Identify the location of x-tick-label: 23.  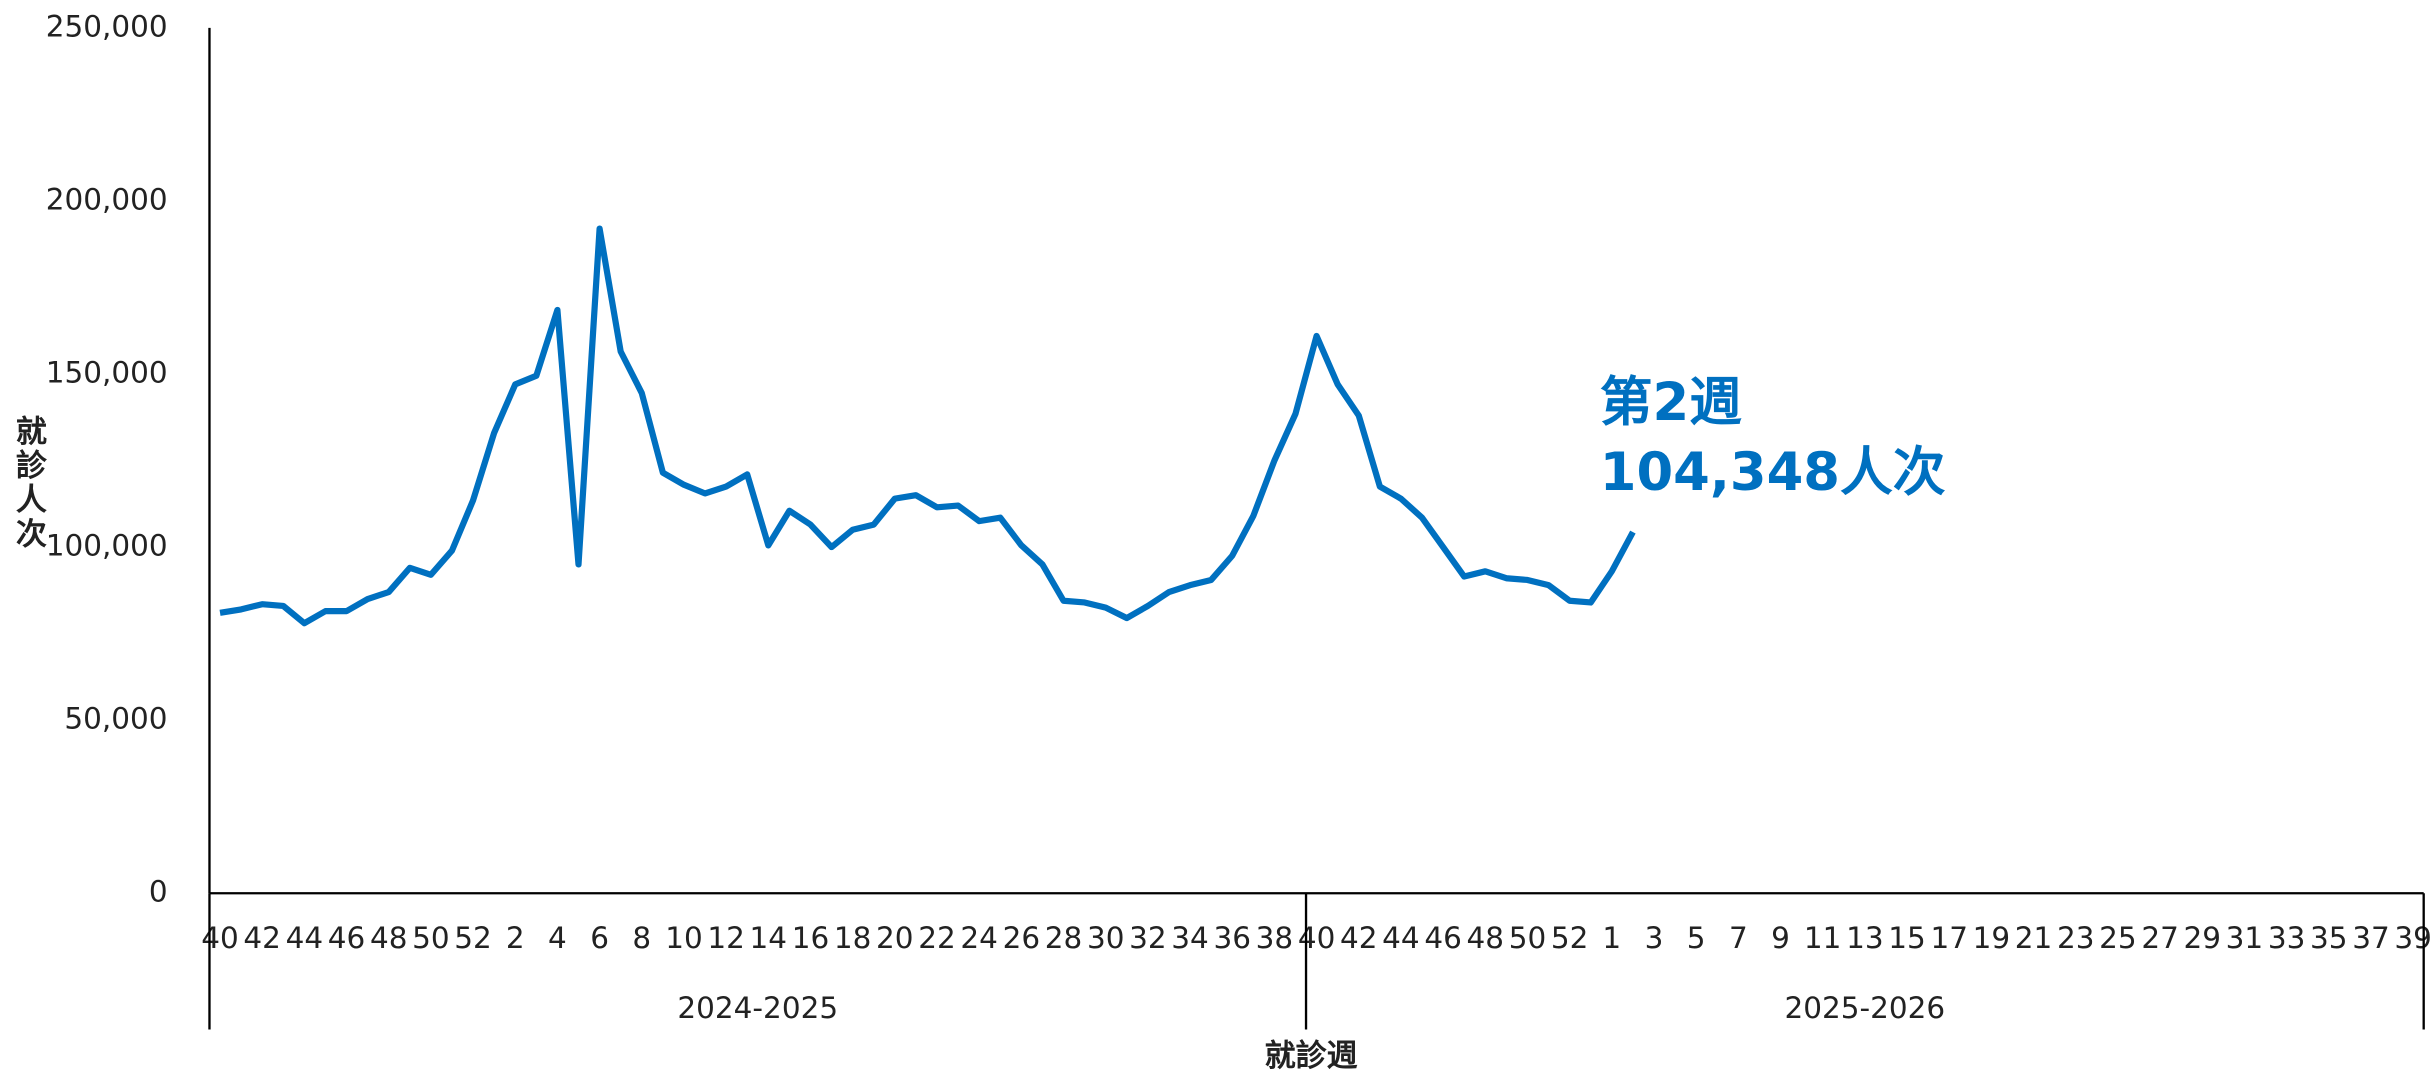
(2076, 938).